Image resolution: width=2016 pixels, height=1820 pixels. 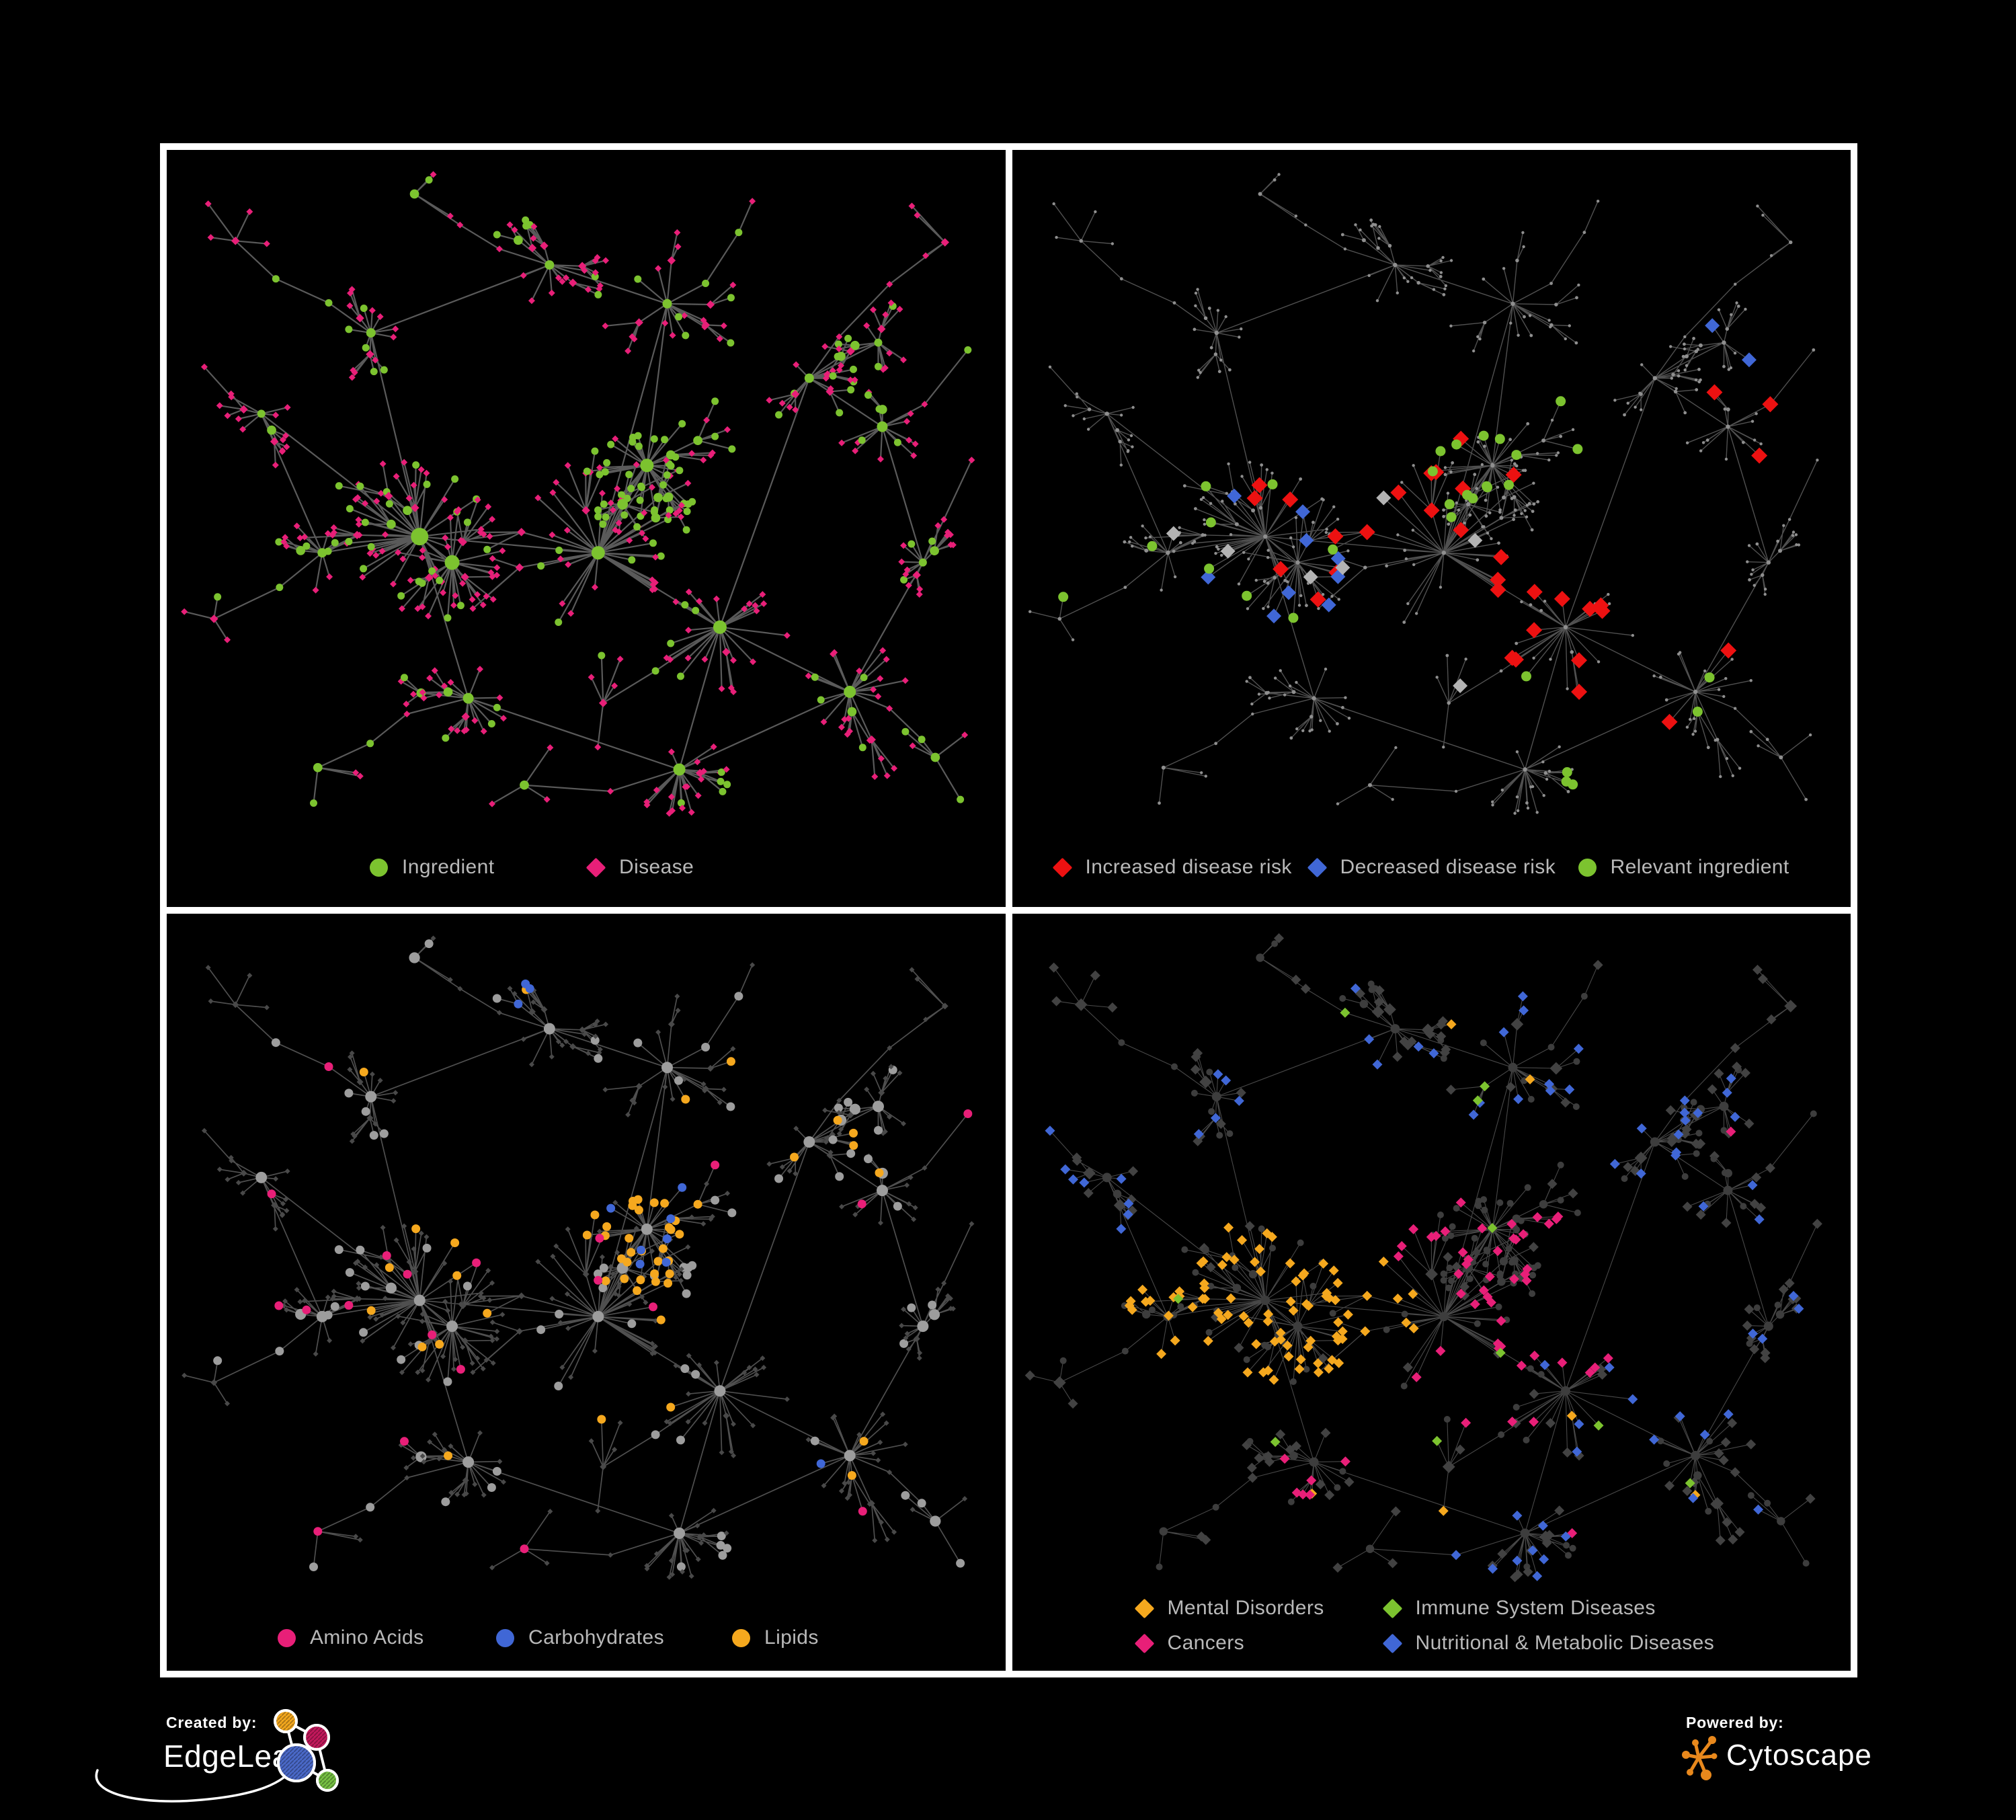 I want to click on edgeleap-logo-icon, so click(x=217, y=1756).